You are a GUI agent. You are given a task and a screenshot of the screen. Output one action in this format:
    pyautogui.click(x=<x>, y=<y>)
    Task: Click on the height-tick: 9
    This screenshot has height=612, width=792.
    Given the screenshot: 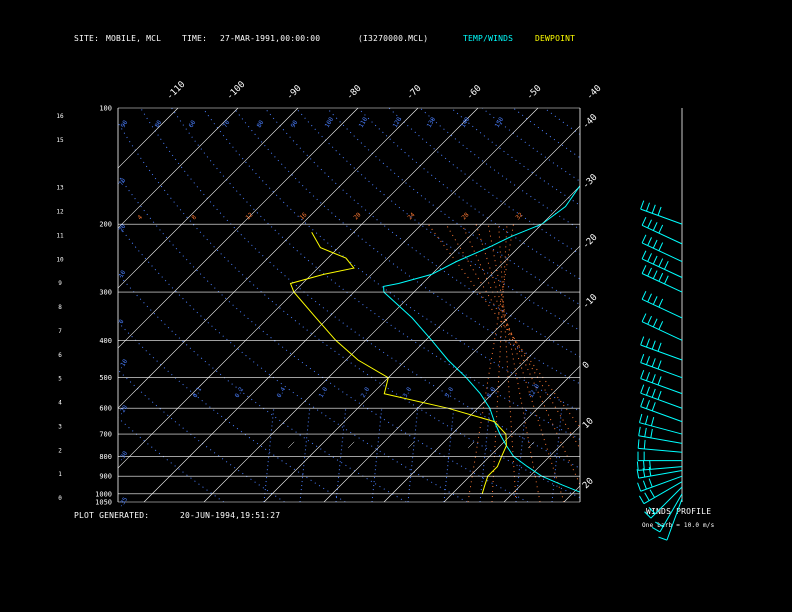 What is the action you would take?
    pyautogui.click(x=60, y=283)
    